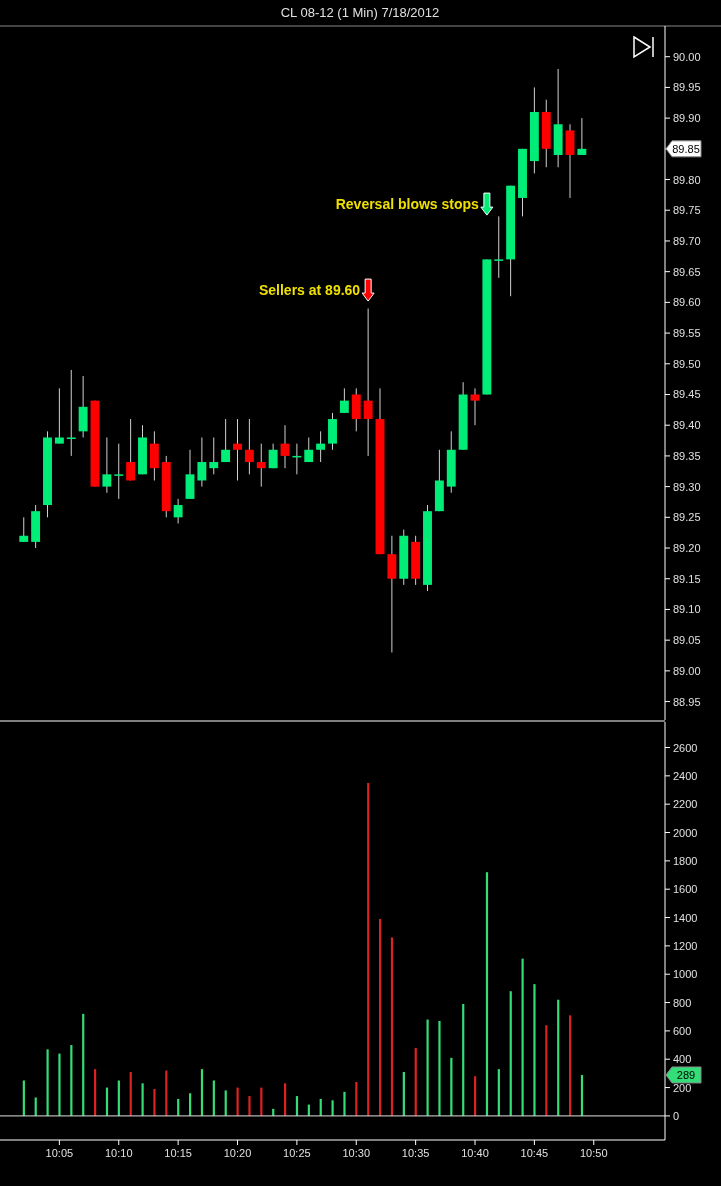 The height and width of the screenshot is (1186, 721). I want to click on y-tick-label: 89.25, so click(687, 517).